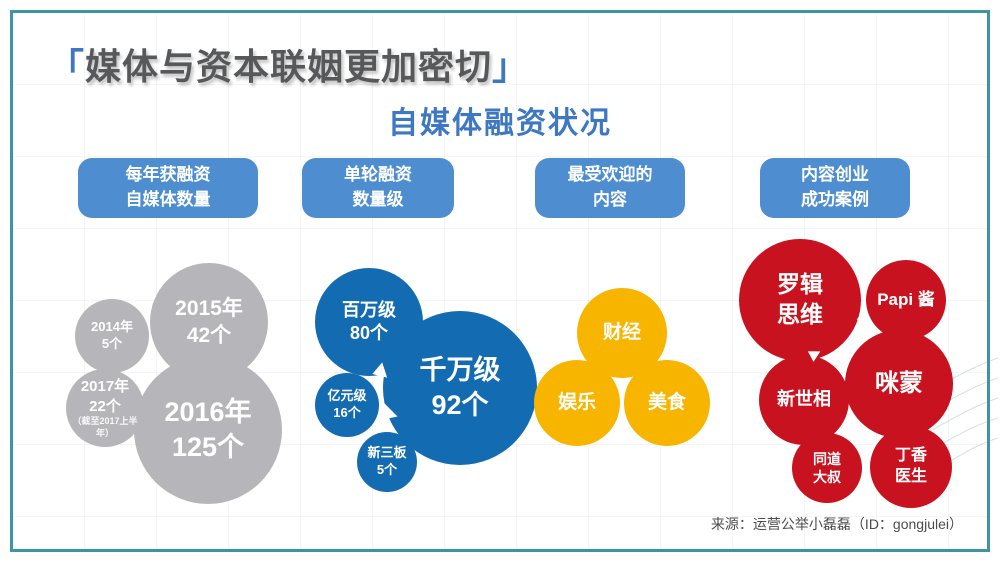  I want to click on bubble-papi-jiang: Papi 酱, so click(906, 300).